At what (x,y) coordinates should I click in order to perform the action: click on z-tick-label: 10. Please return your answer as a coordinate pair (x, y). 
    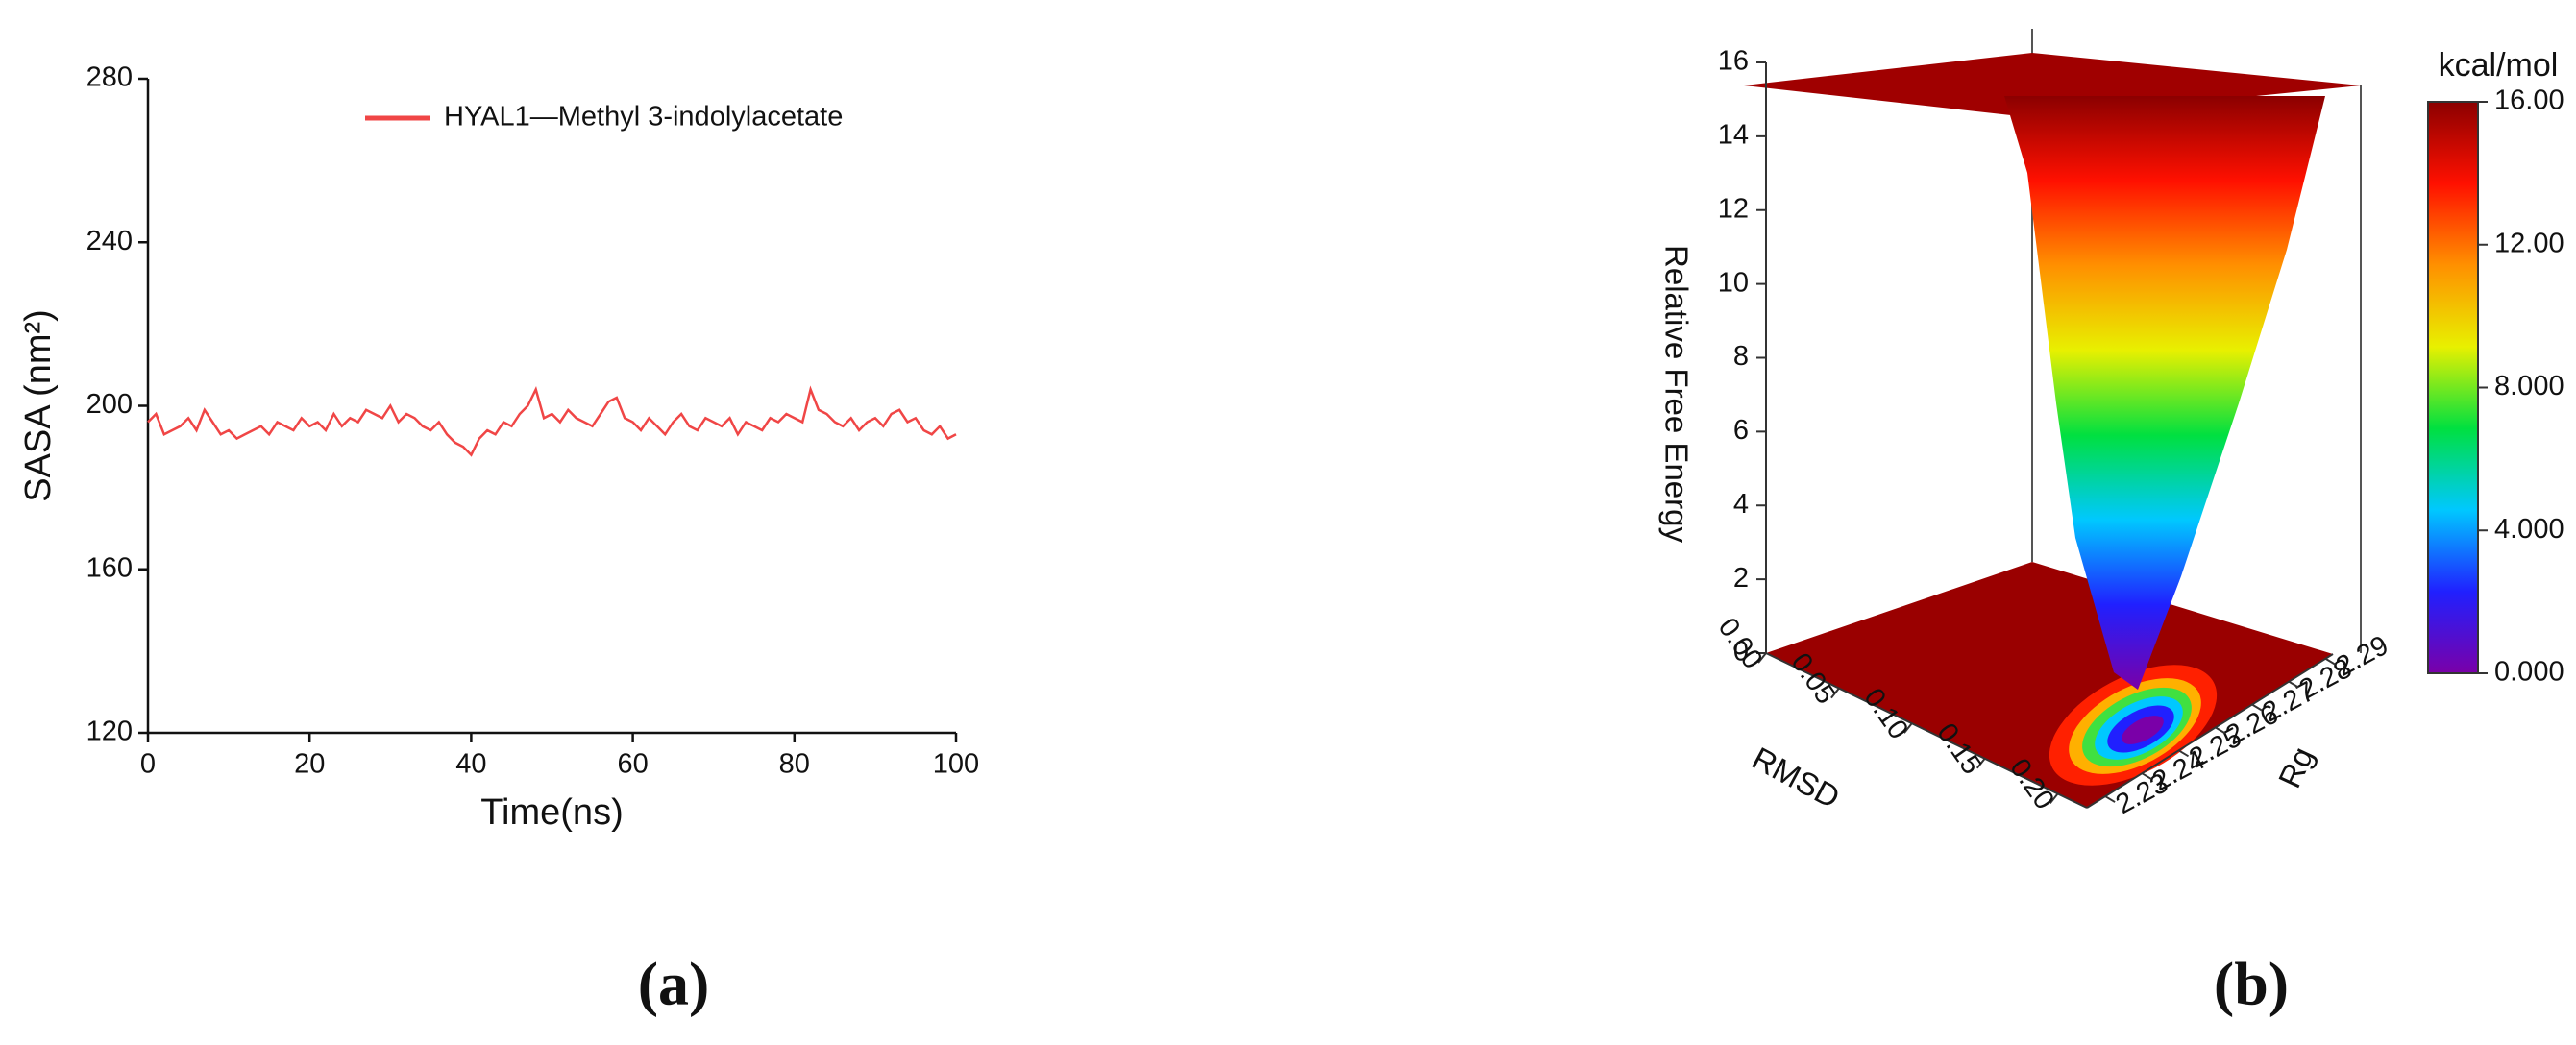
    Looking at the image, I should click on (1733, 282).